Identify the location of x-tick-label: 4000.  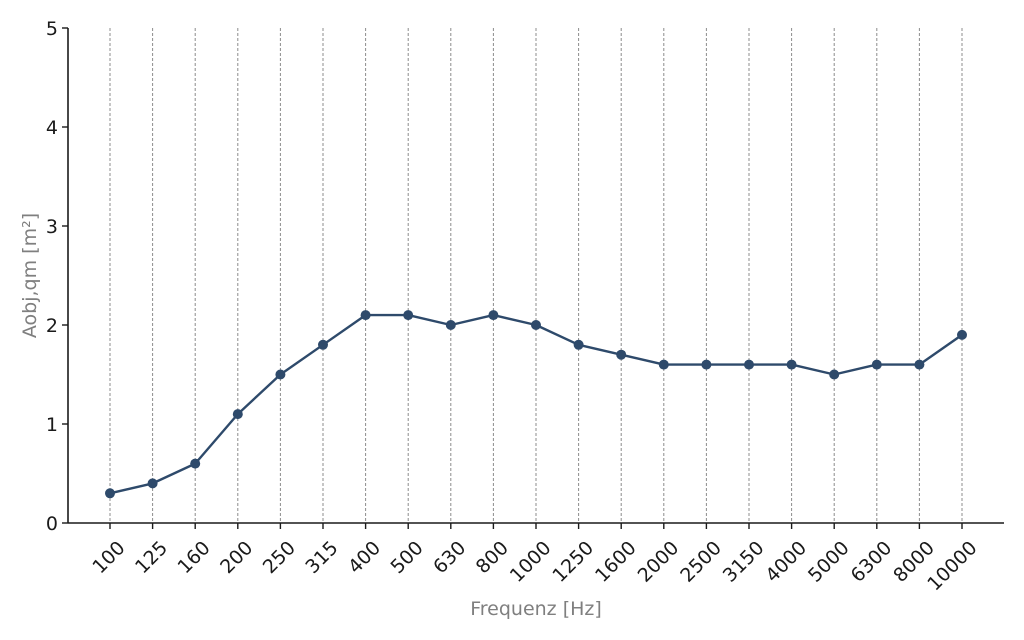
(786, 562).